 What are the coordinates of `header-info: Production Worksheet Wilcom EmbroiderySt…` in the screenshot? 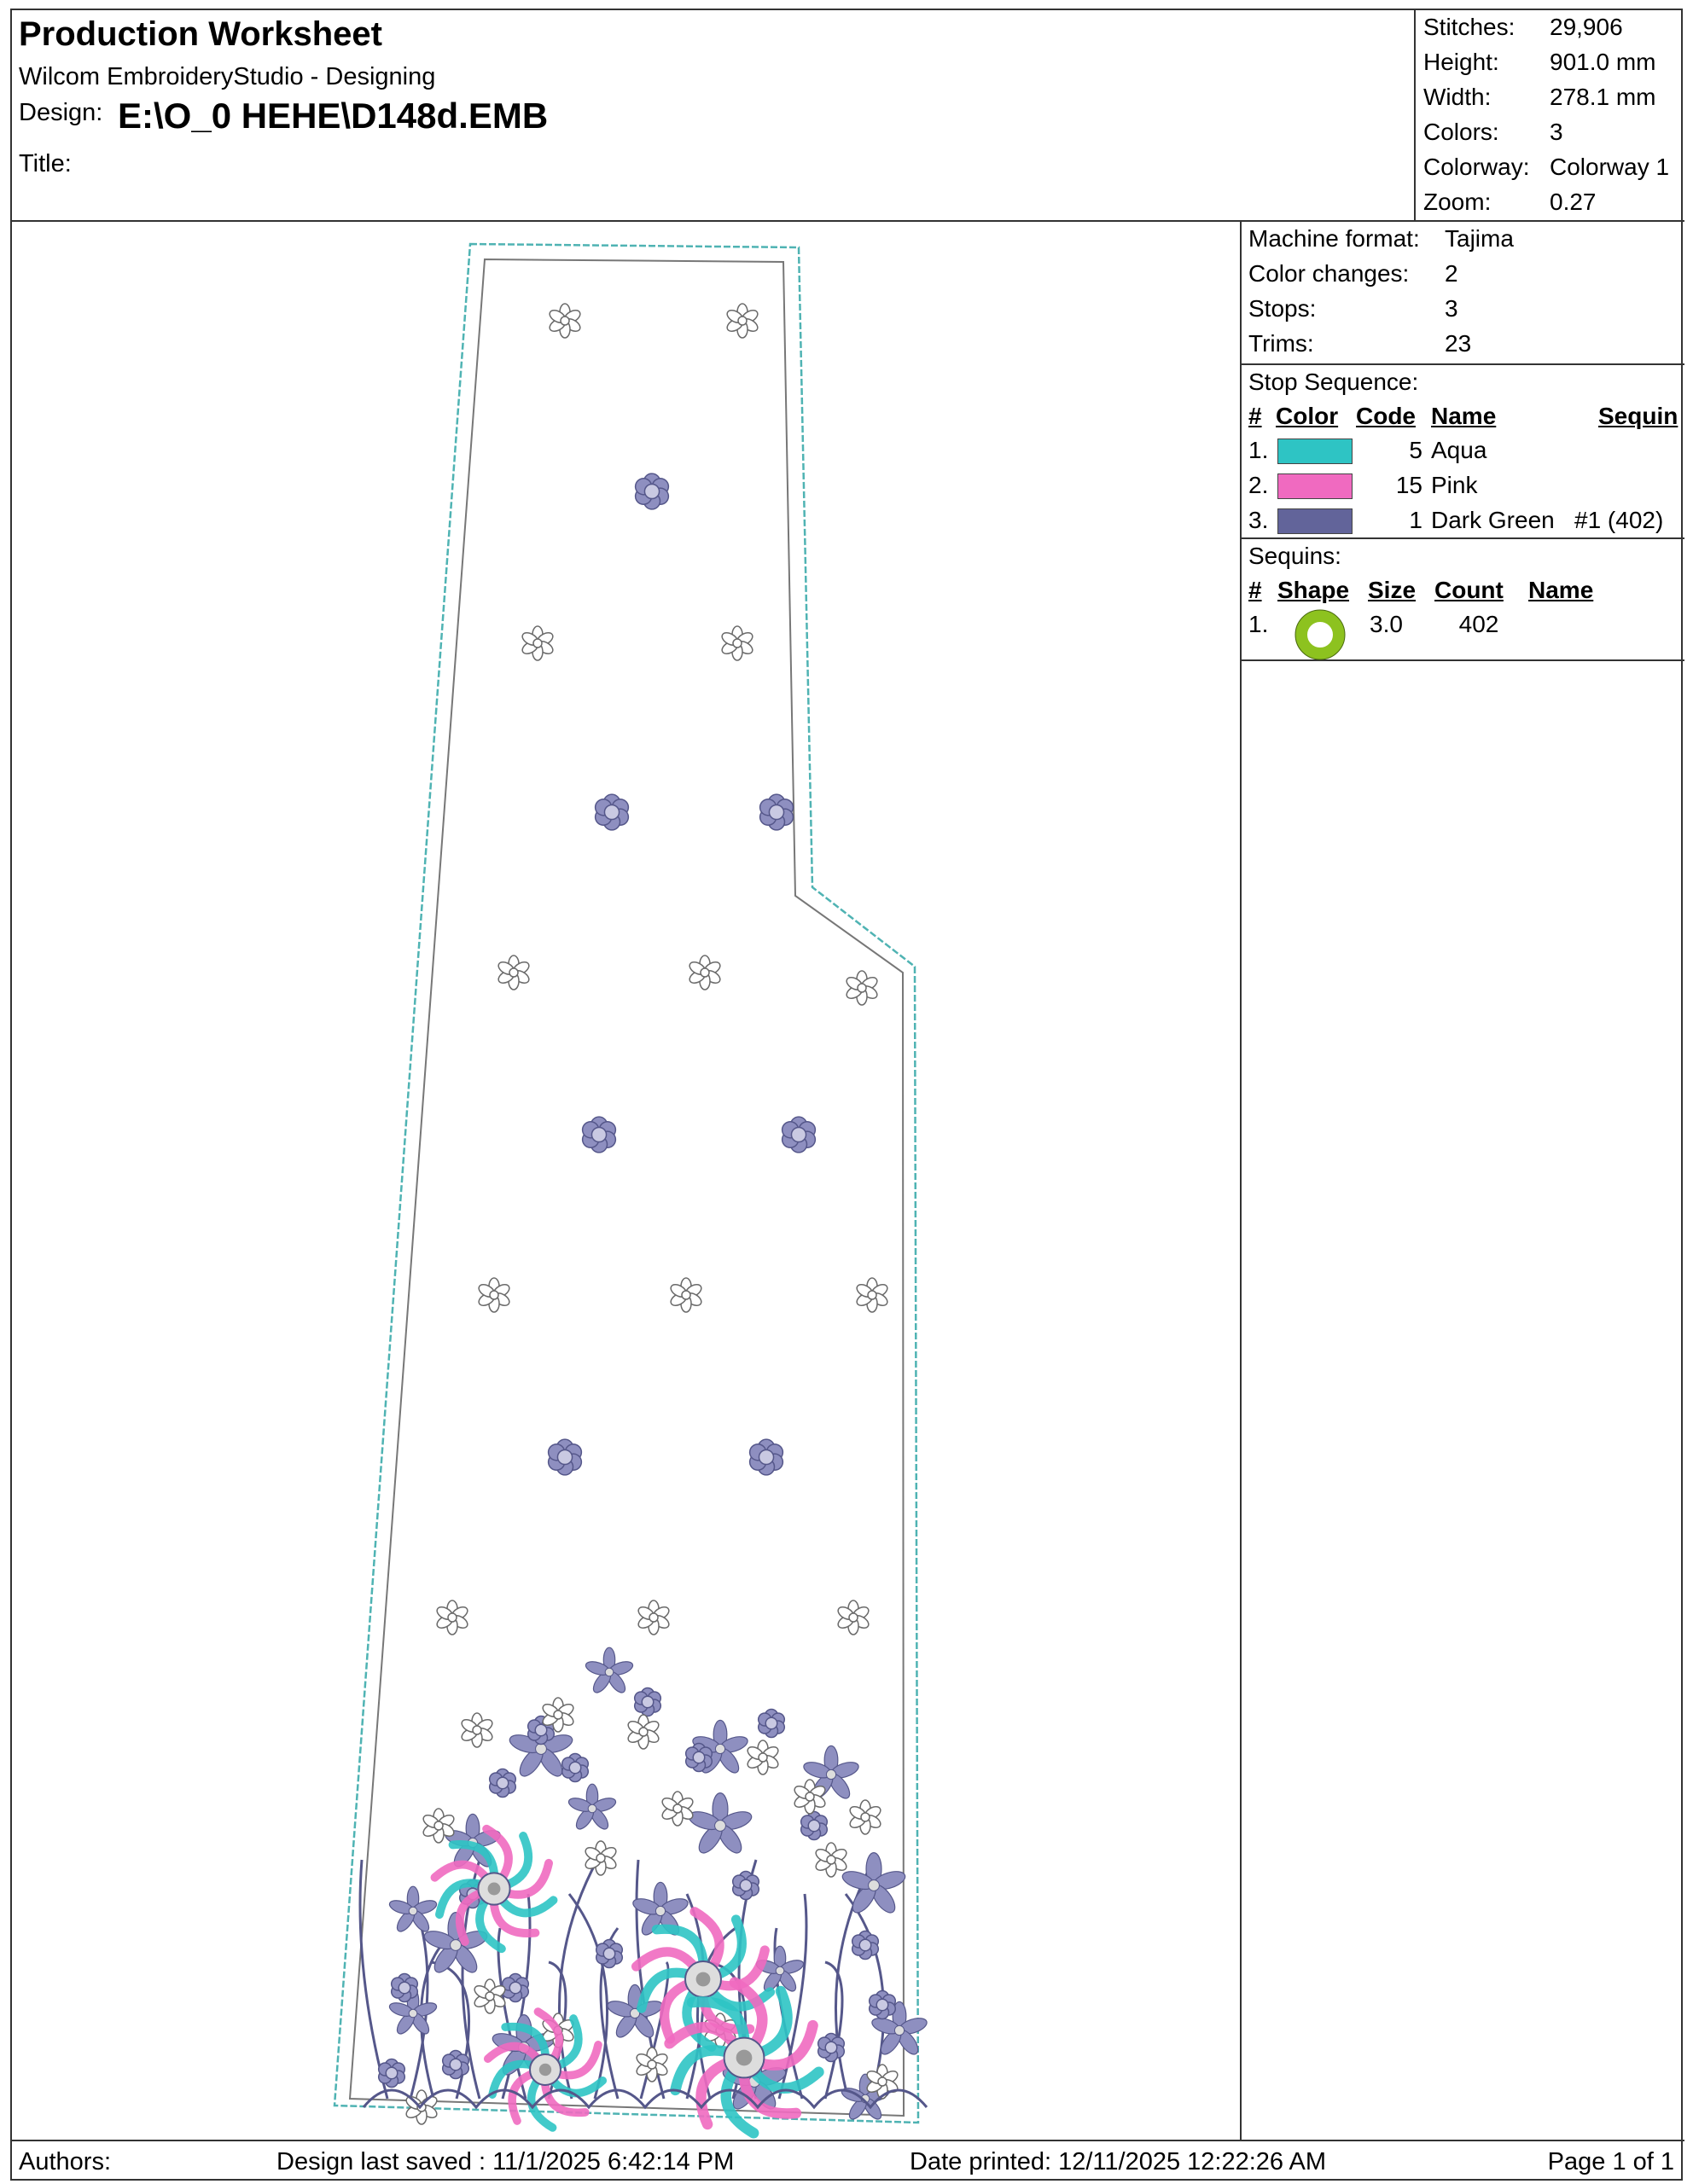 It's located at (714, 115).